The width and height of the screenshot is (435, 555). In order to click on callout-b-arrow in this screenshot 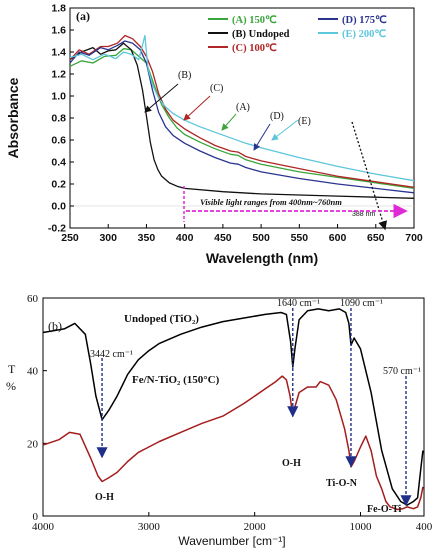, I will do `click(161, 98)`.